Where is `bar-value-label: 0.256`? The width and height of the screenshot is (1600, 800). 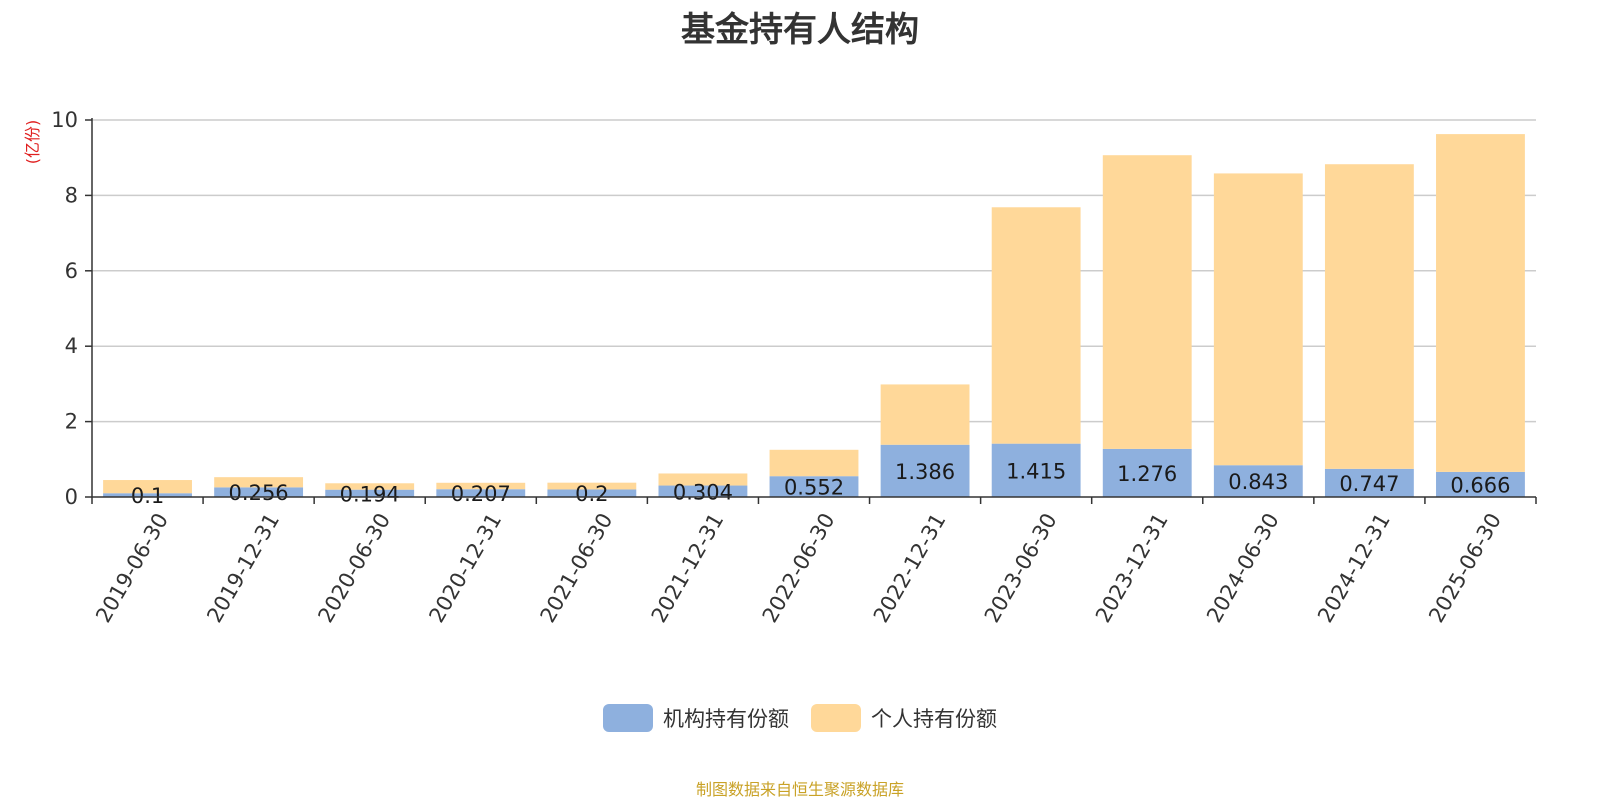
bar-value-label: 0.256 is located at coordinates (259, 493).